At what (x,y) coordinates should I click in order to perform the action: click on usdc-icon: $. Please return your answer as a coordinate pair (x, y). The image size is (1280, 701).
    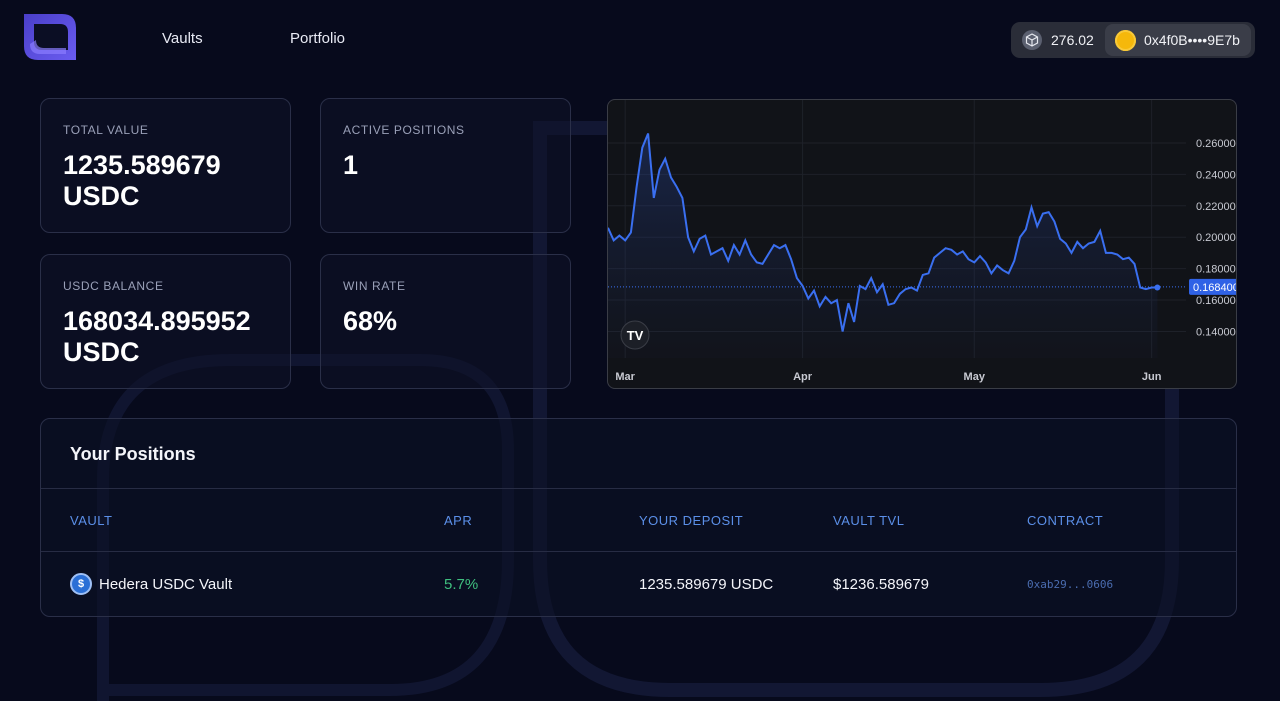
    Looking at the image, I should click on (81, 584).